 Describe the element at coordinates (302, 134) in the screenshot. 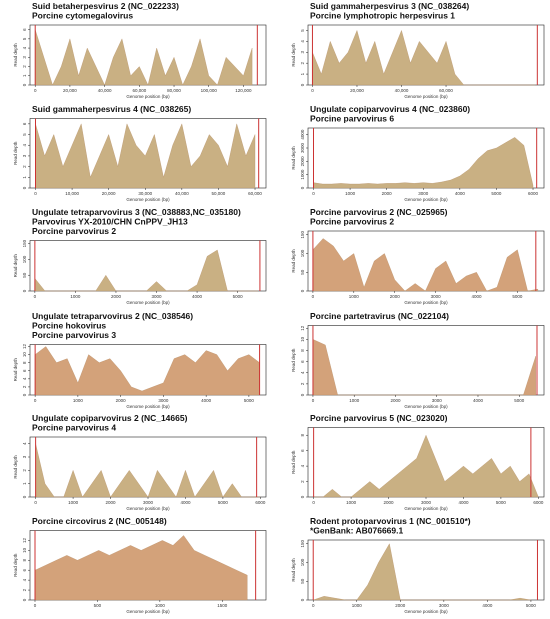

I see `y-tick-label: 4000` at that location.